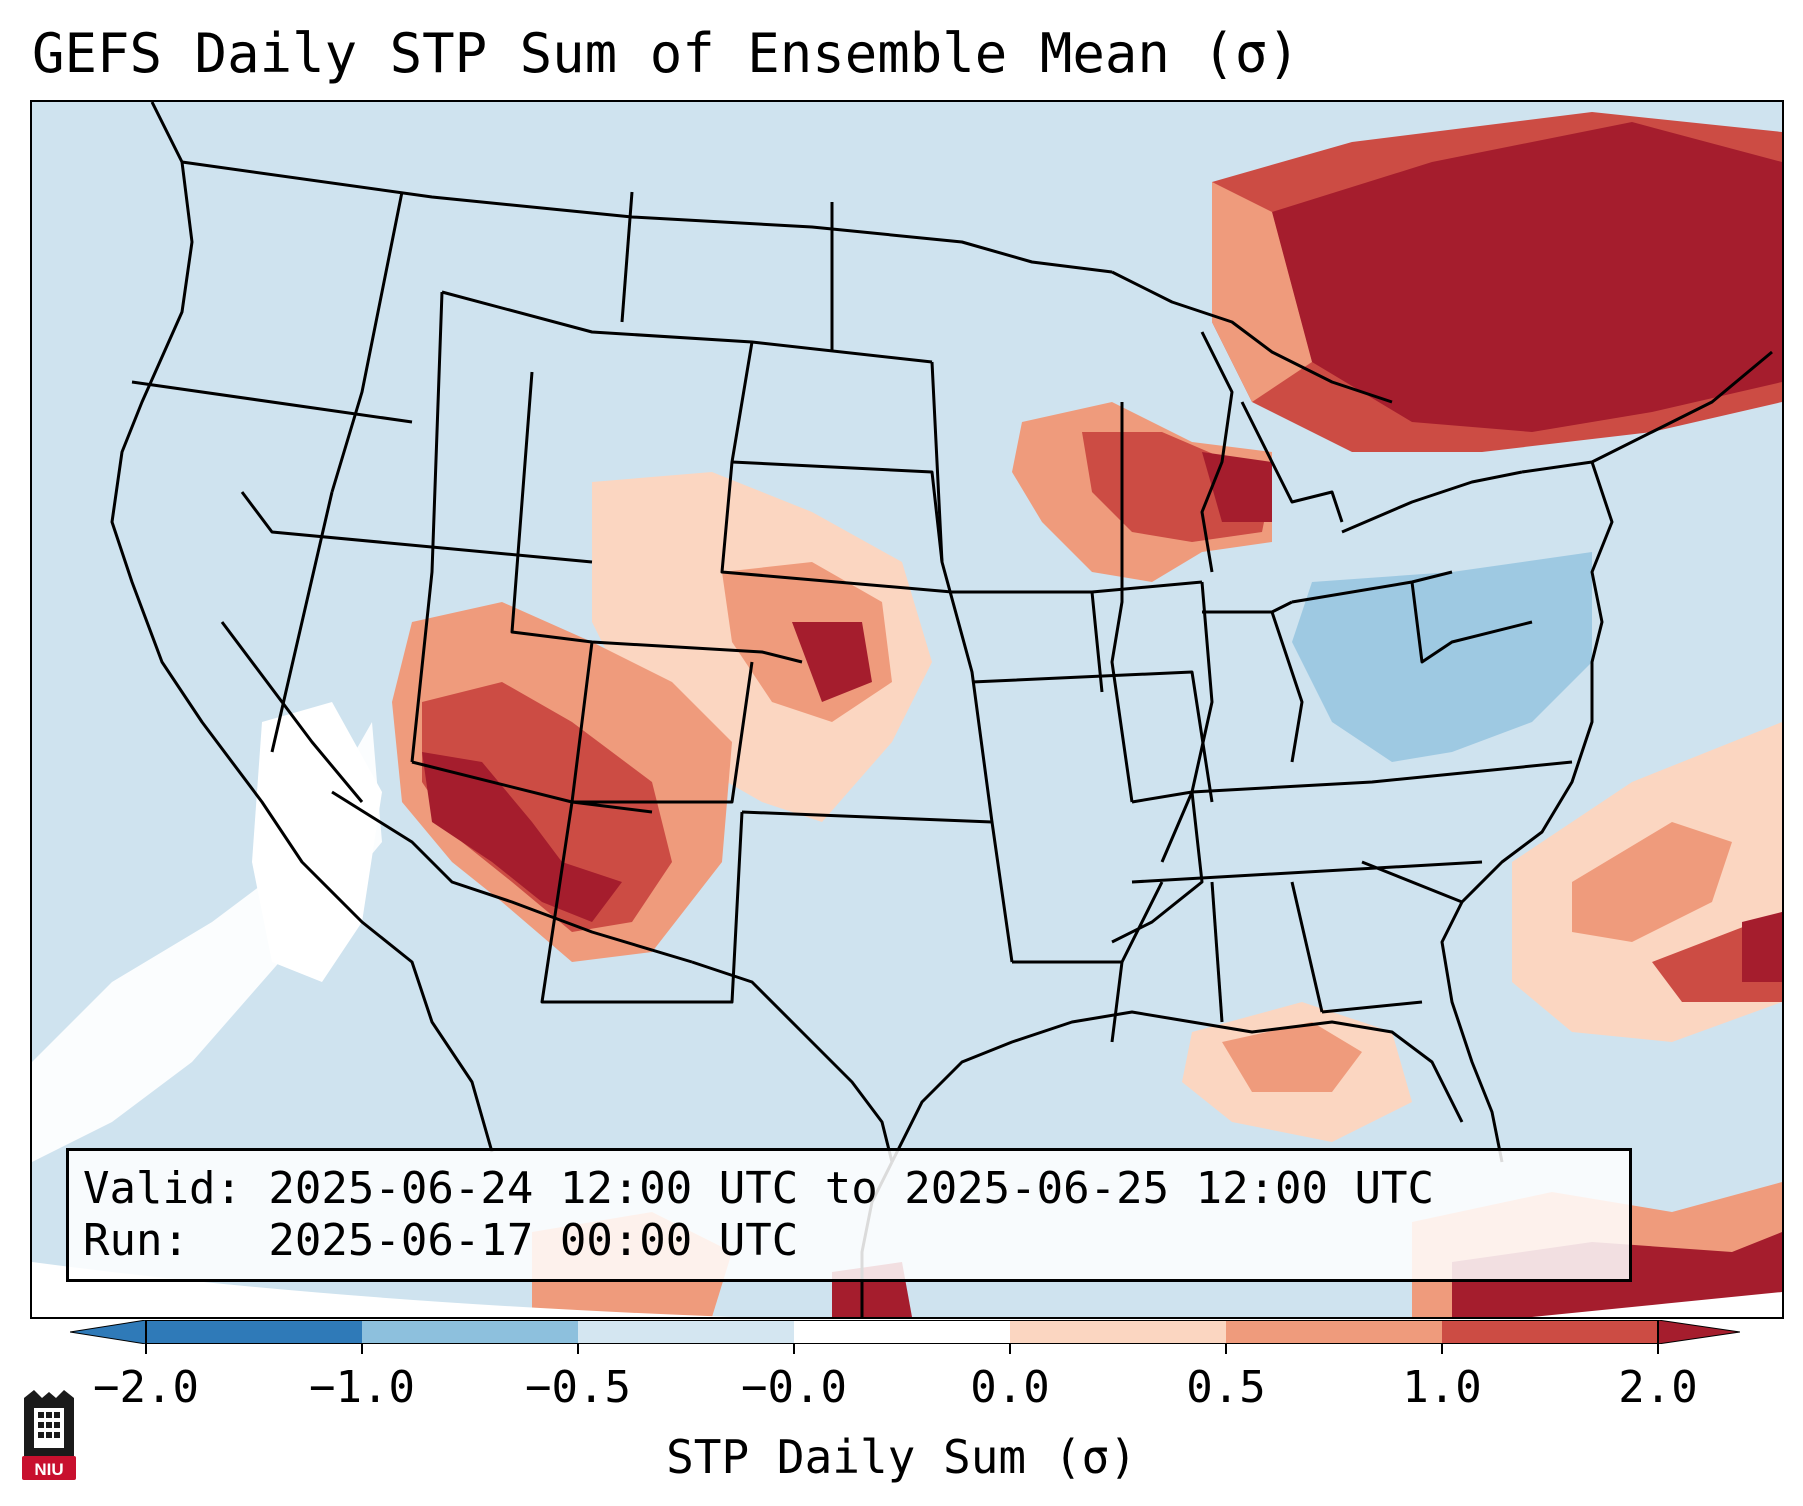  What do you see at coordinates (1442, 657) in the screenshot?
I see `anomaly-mid-atlantic-negative` at bounding box center [1442, 657].